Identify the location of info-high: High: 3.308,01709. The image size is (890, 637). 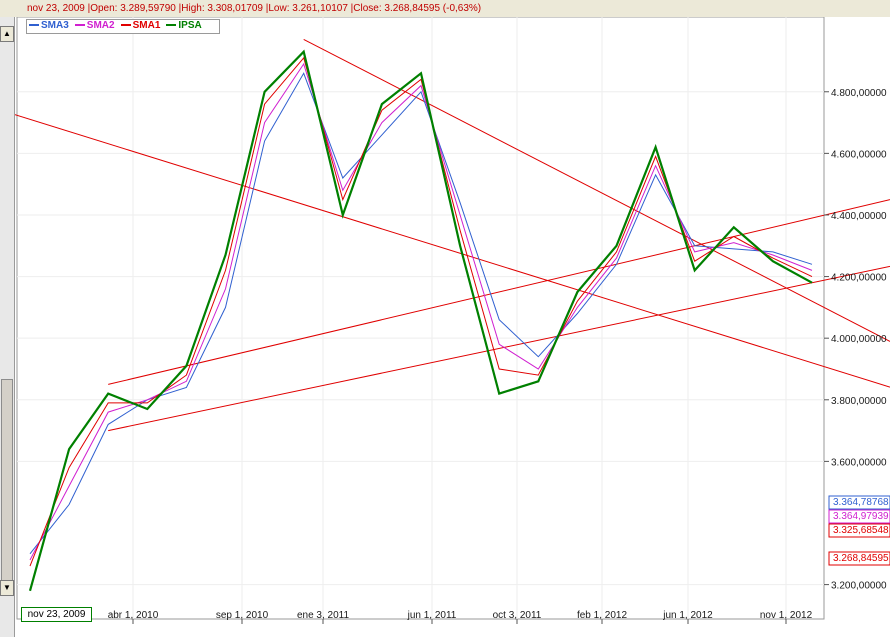
(222, 8).